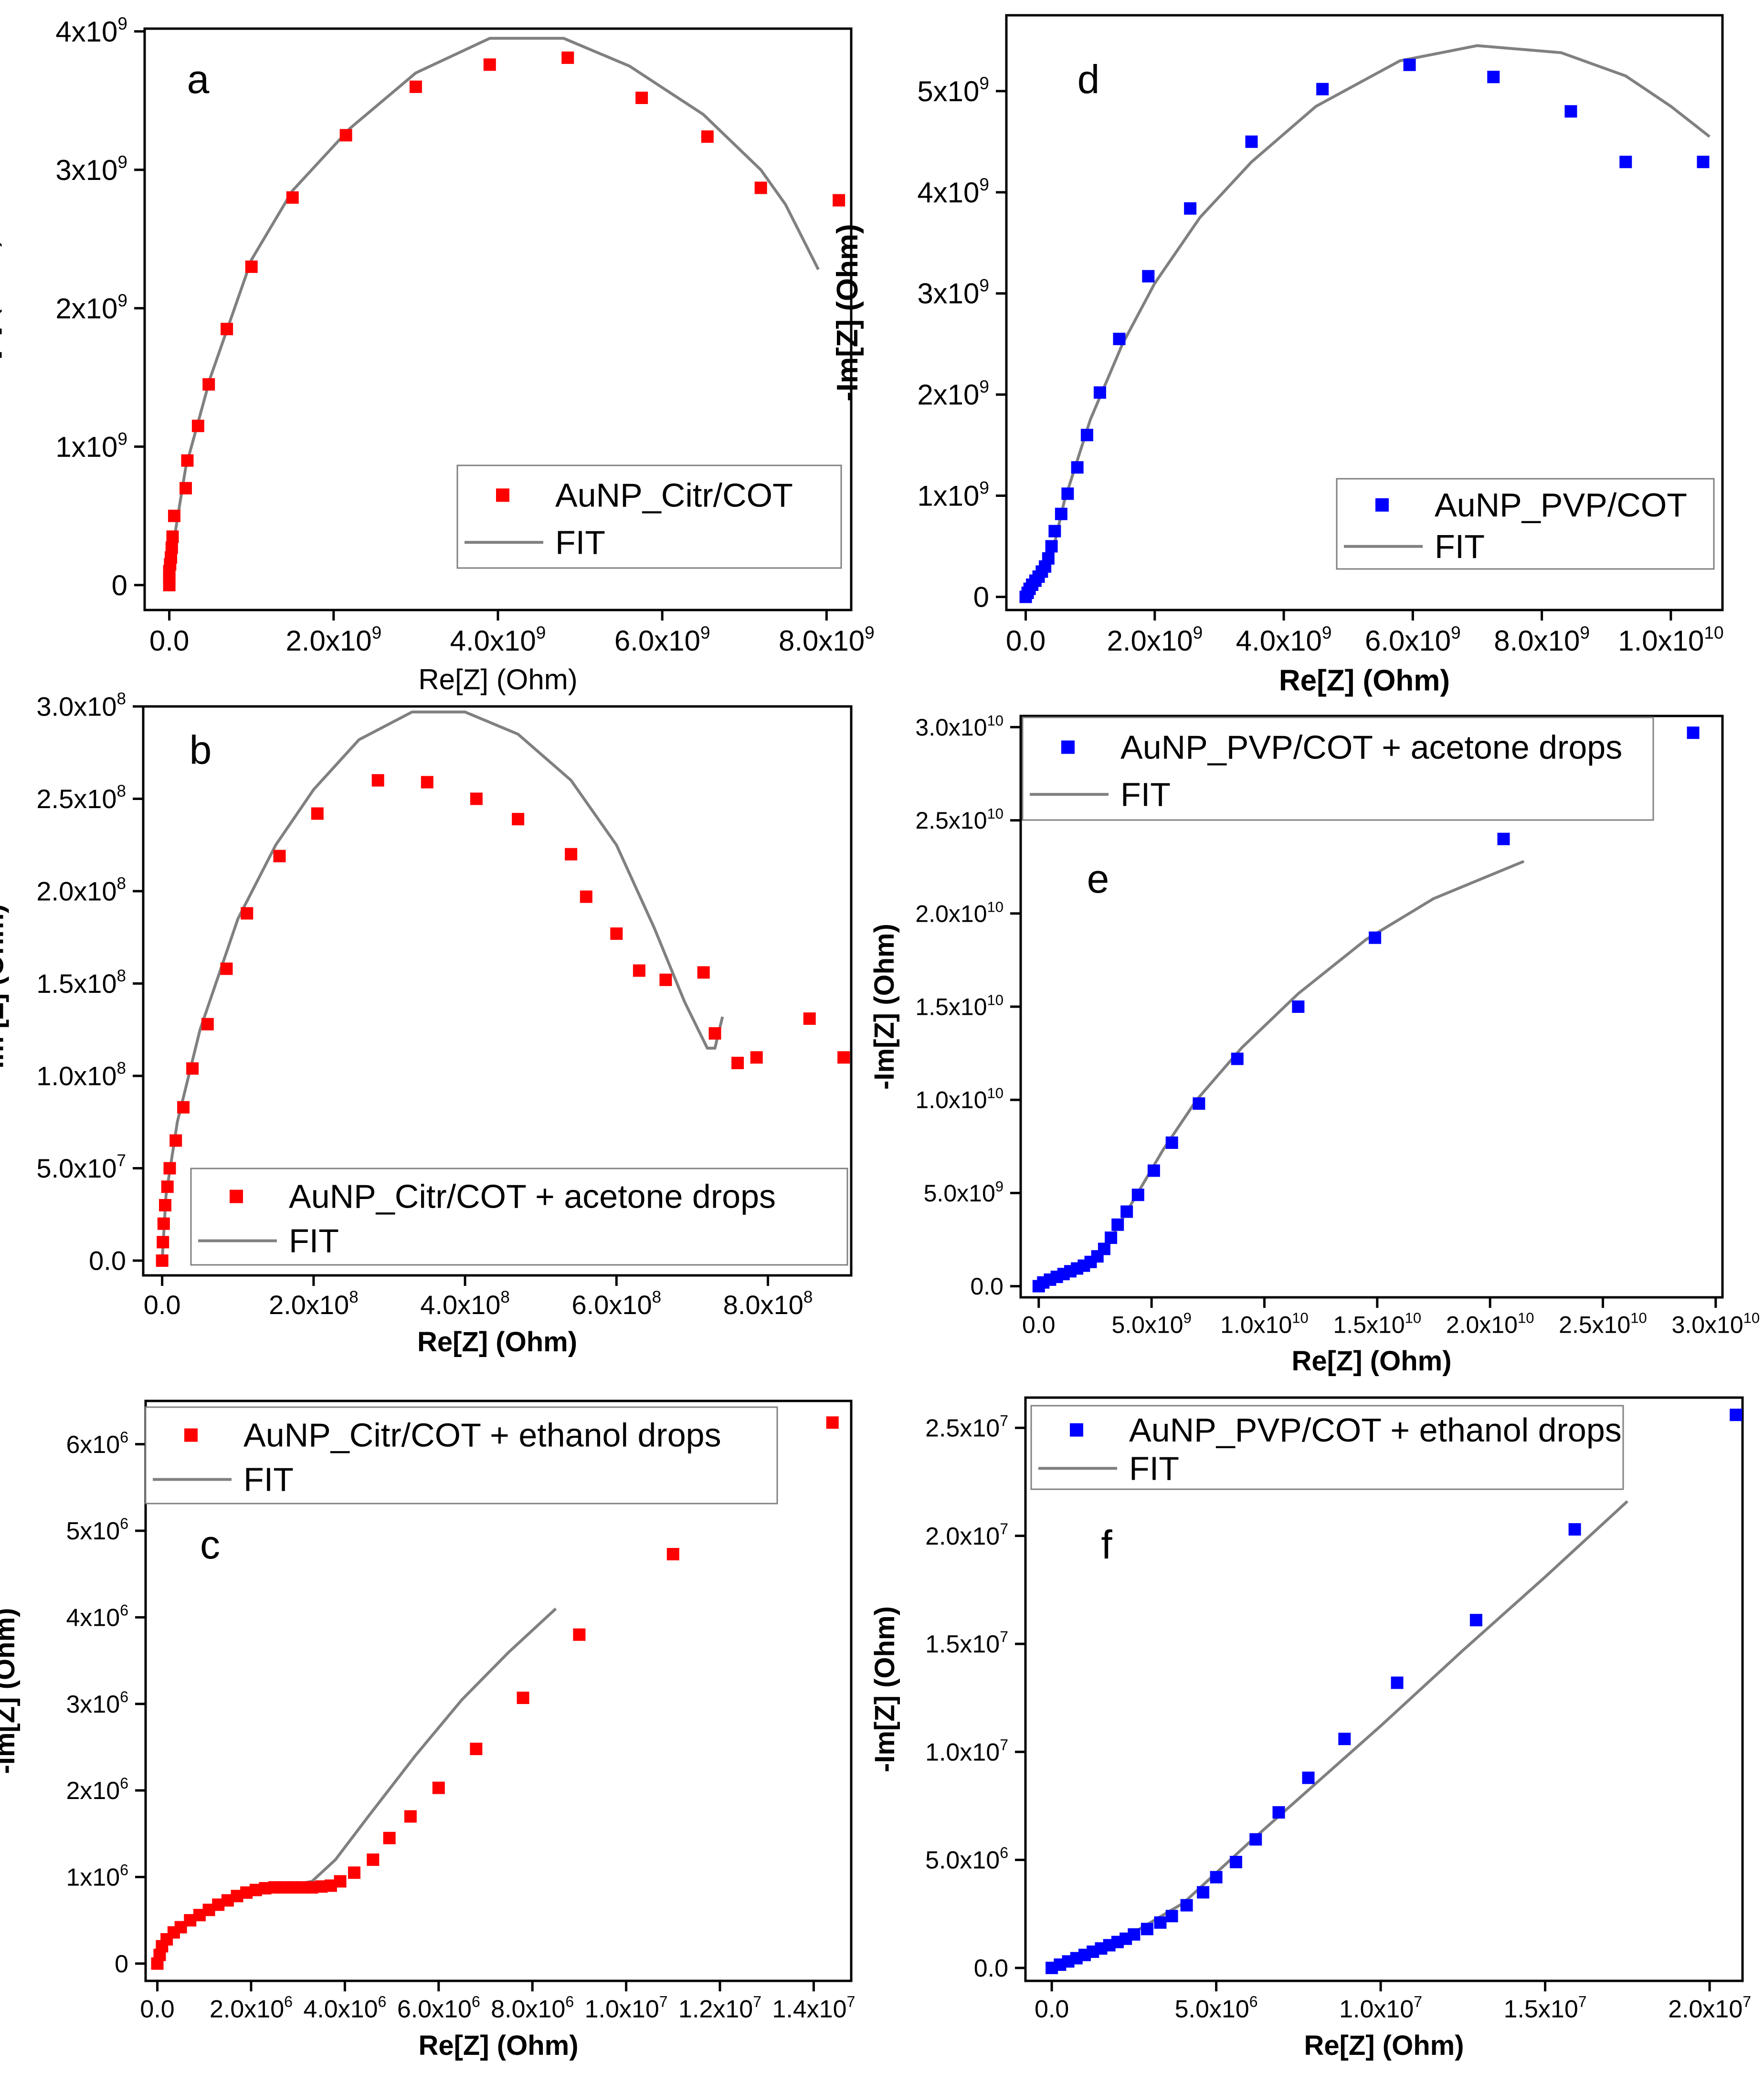 This screenshot has height=2073, width=1764. Describe the element at coordinates (1603, 1324) in the screenshot. I see `x-tick-label: 2.5x10¹⁰` at that location.